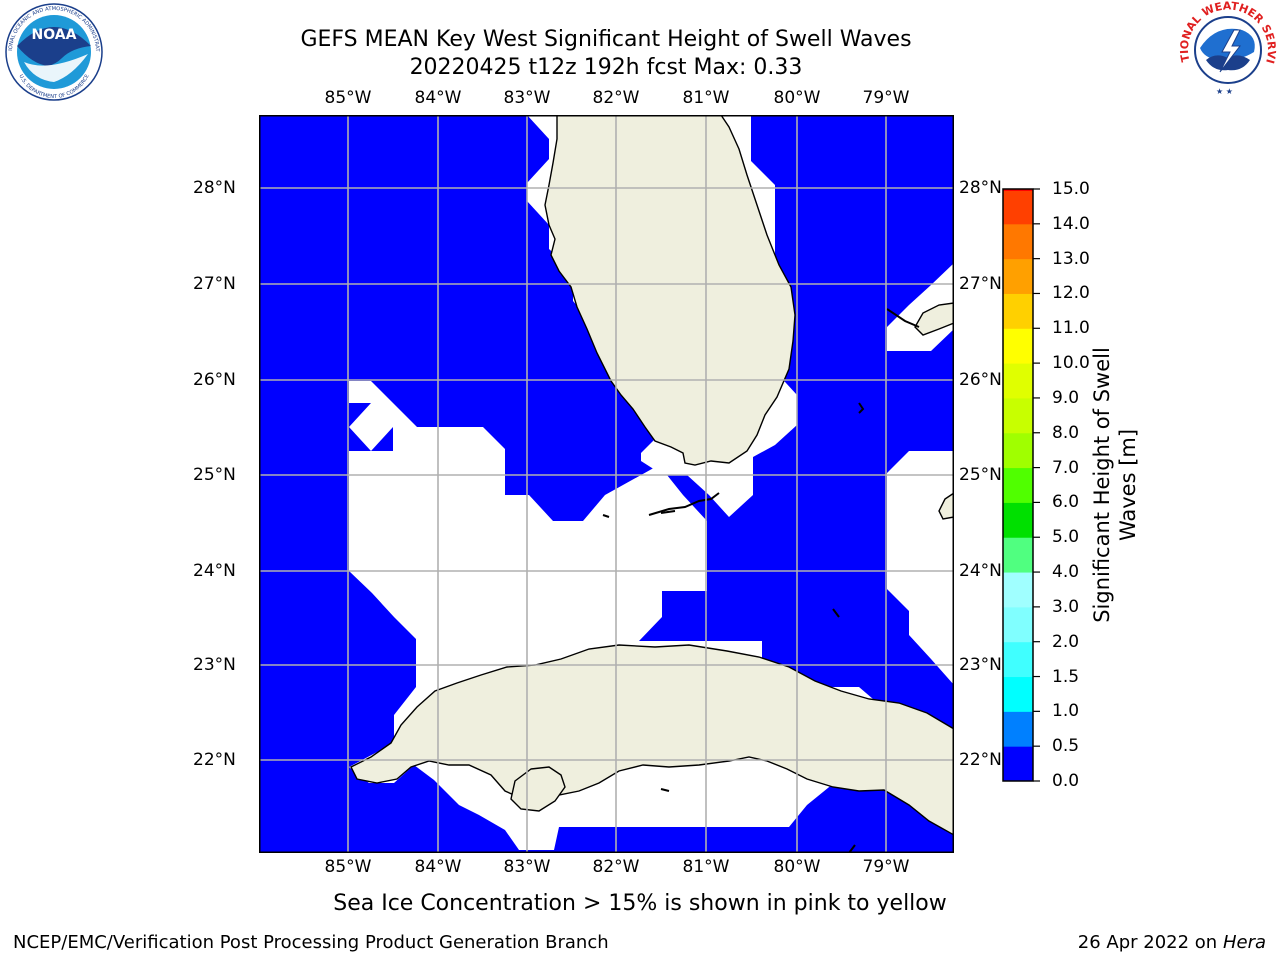 The image size is (1280, 960). Describe the element at coordinates (1066, 572) in the screenshot. I see `colorbar-tick-label: 4.0` at that location.